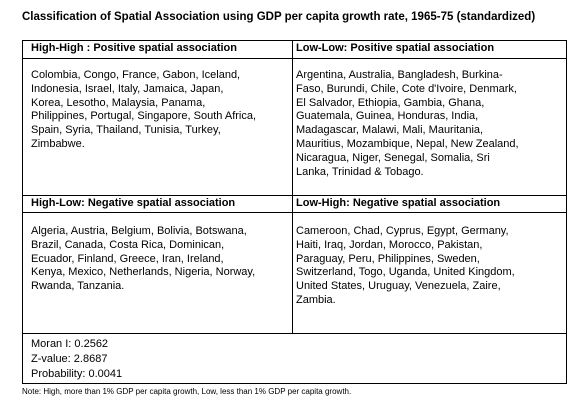 The height and width of the screenshot is (404, 578). I want to click on cell-header: Low-High: Negative spatial association, so click(398, 203).